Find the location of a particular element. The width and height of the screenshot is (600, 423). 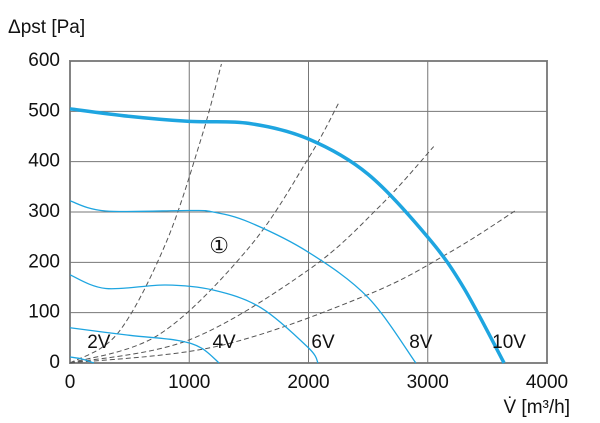

curve-label: 10V is located at coordinates (509, 342).